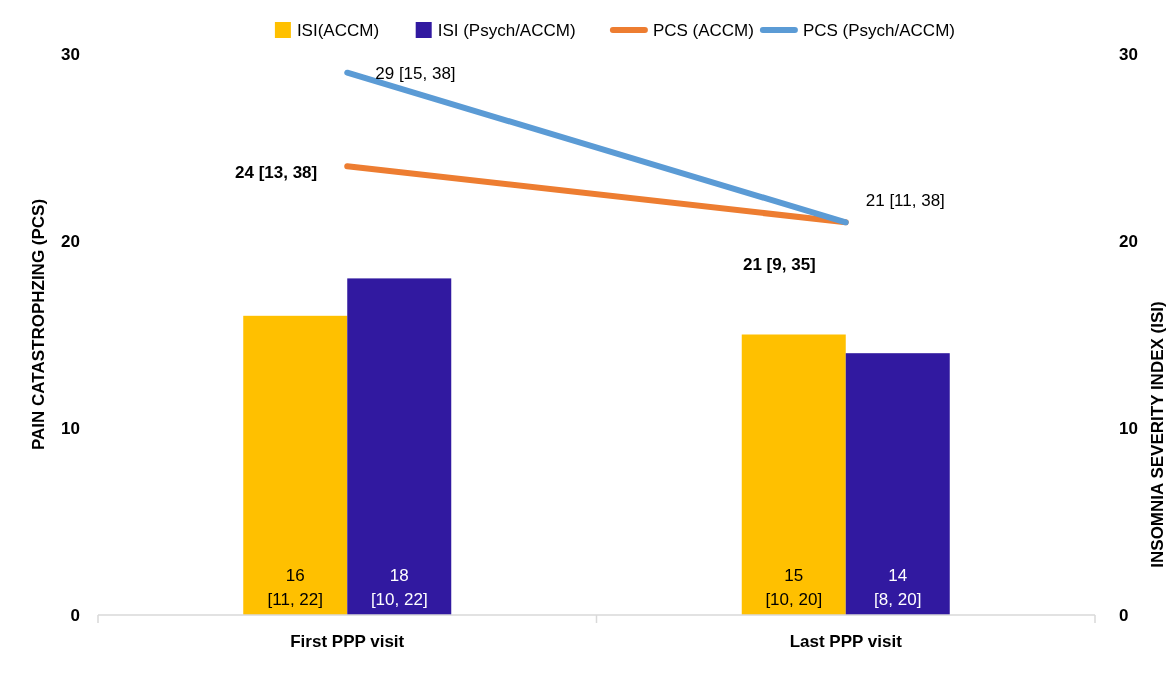 The image size is (1171, 674). I want to click on legend-label: PCS (ACCM), so click(703, 30).